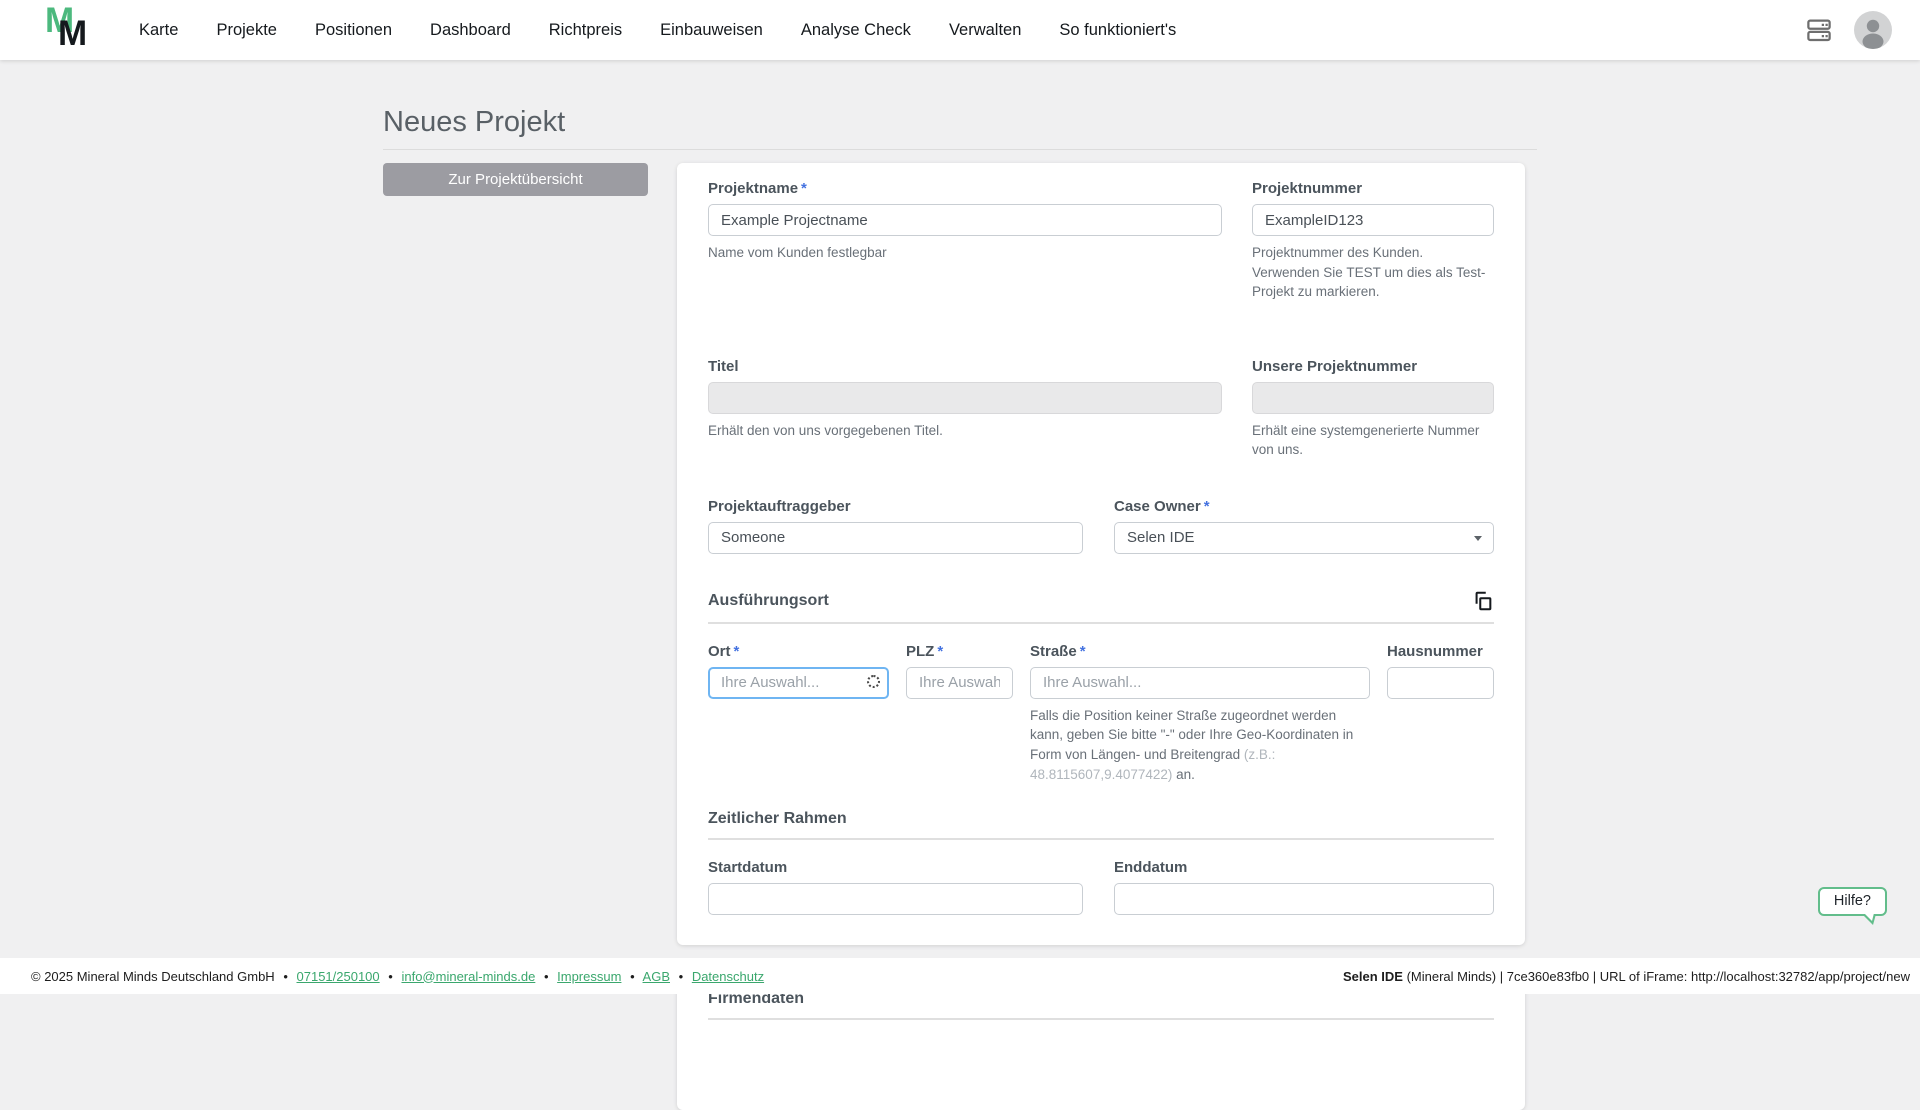 The image size is (1920, 1110). What do you see at coordinates (1157, 506) in the screenshot?
I see `case-owner-label-text: Case Owner` at bounding box center [1157, 506].